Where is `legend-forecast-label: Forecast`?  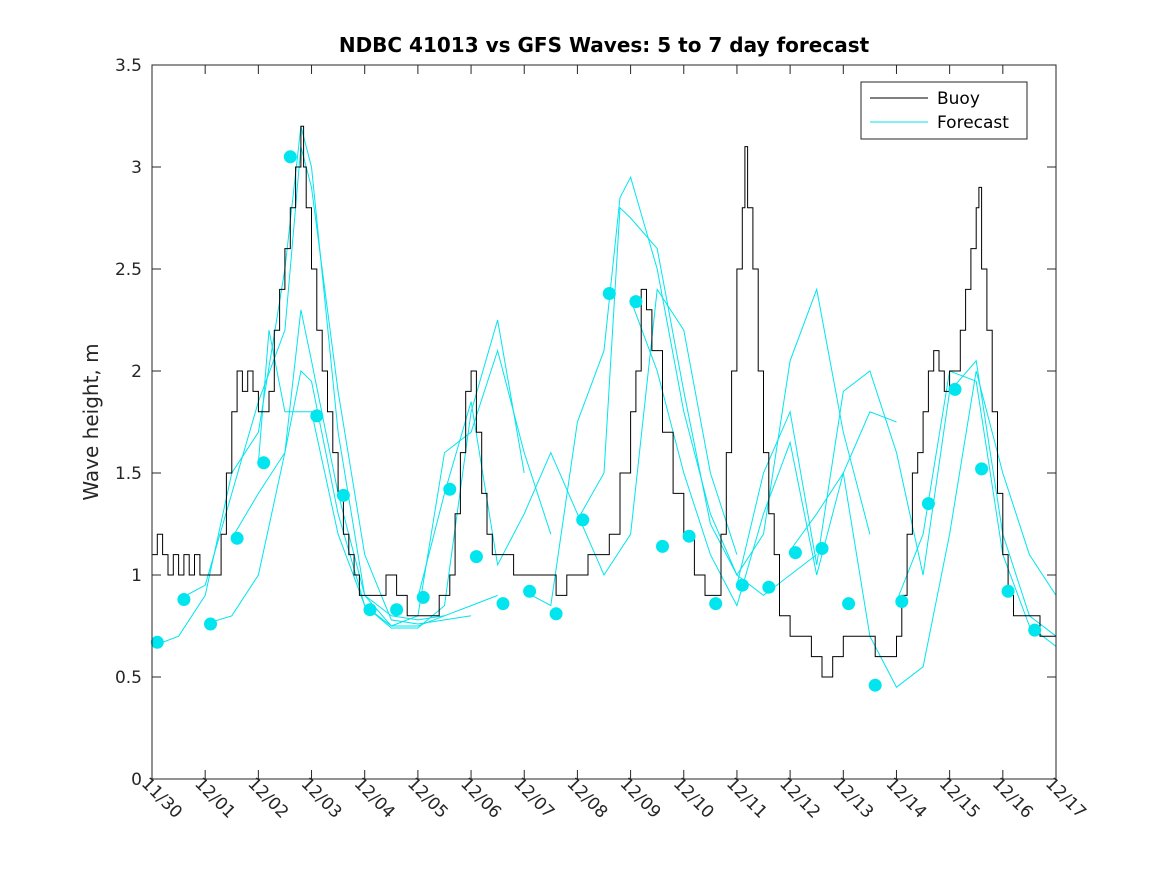
legend-forecast-label: Forecast is located at coordinates (973, 123).